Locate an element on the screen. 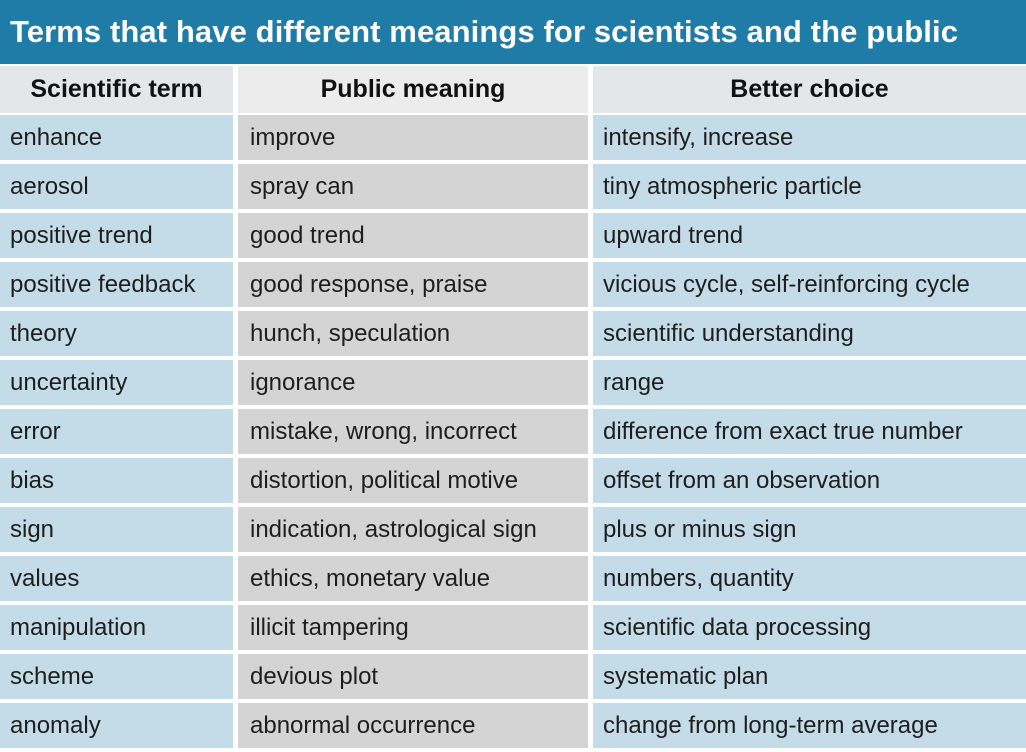  term-cell: anomaly is located at coordinates (116, 725).